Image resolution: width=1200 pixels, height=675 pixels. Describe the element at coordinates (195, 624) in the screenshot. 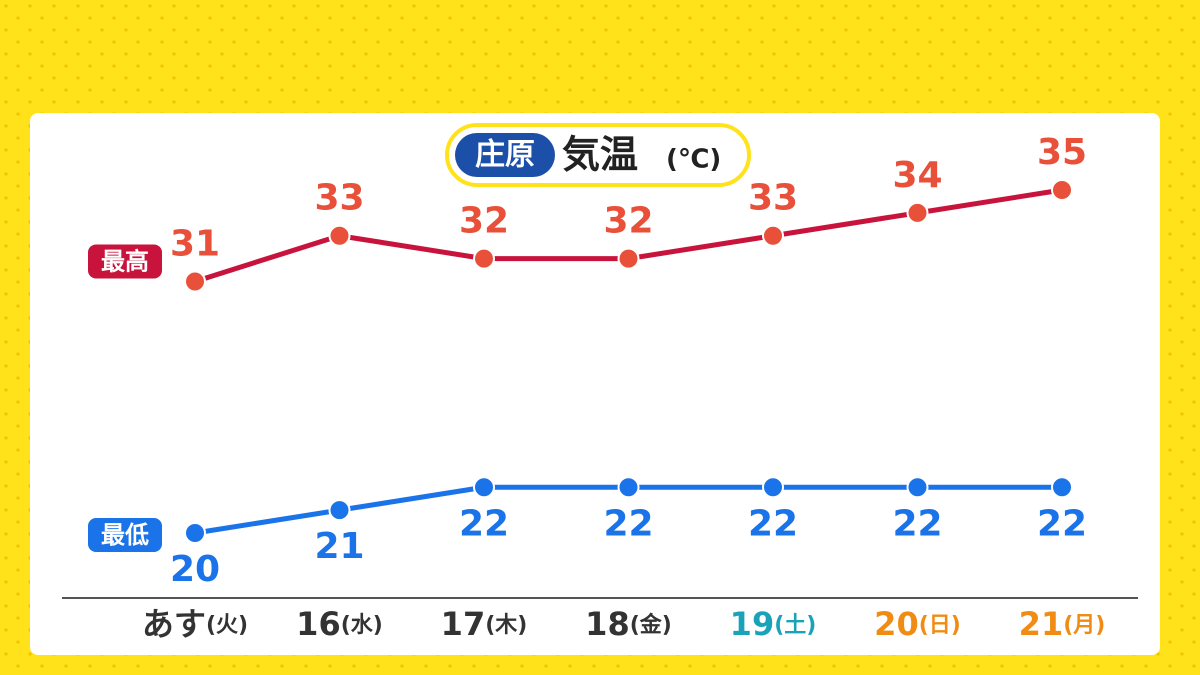

I see `x-tick-label: あす(火)` at that location.